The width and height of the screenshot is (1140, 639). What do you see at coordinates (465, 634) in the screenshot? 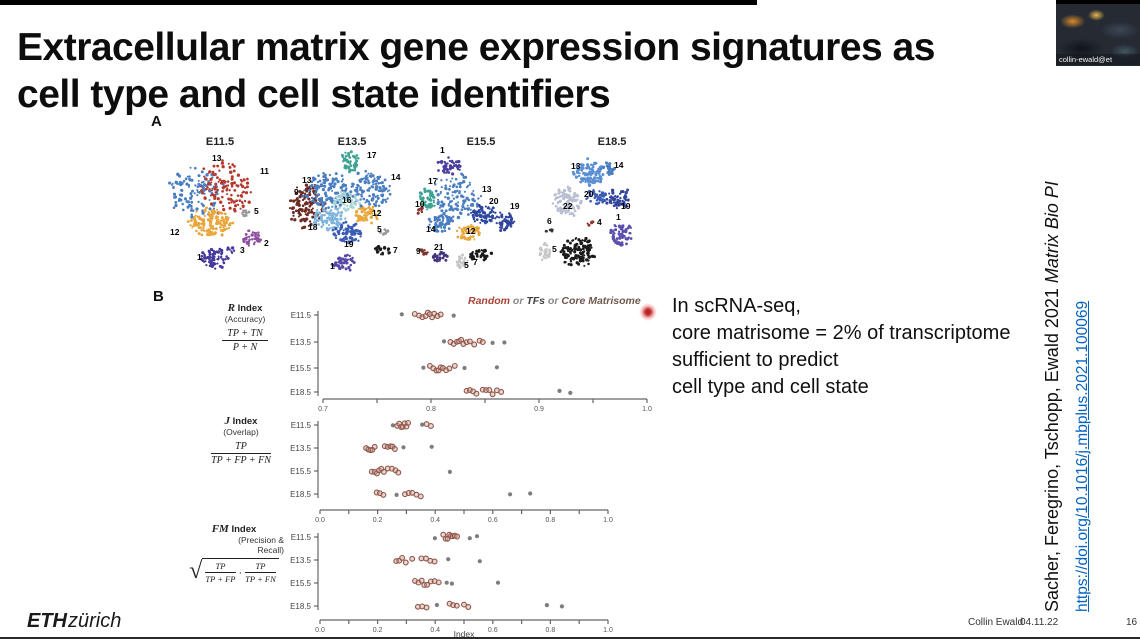
I see `svg-text: Index` at bounding box center [465, 634].